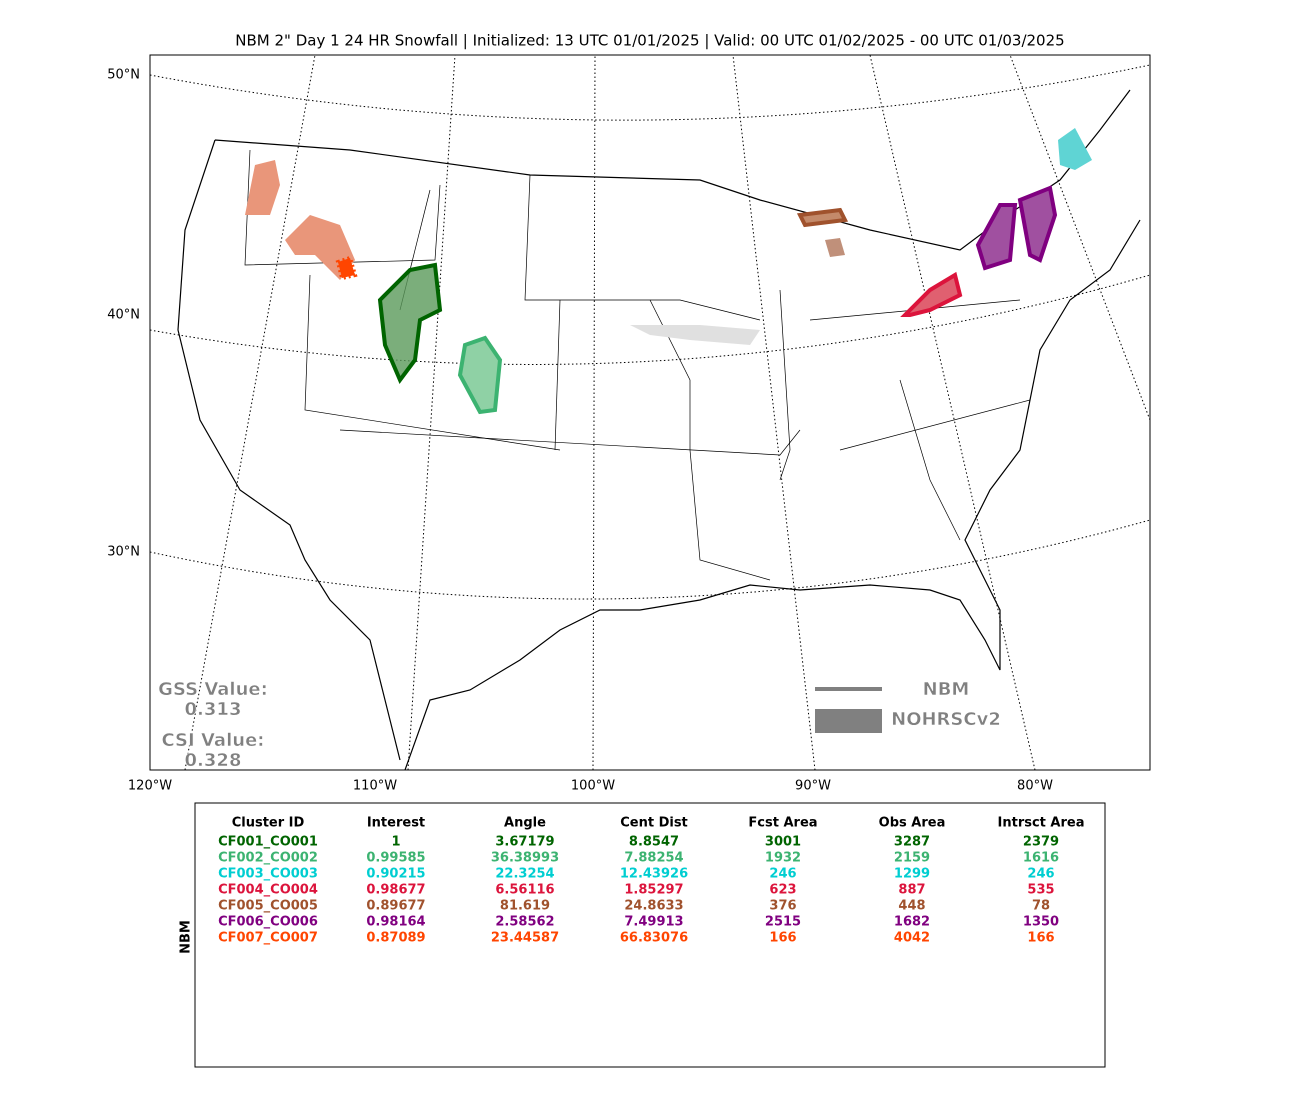  I want to click on table-cell: 2379, so click(1041, 842).